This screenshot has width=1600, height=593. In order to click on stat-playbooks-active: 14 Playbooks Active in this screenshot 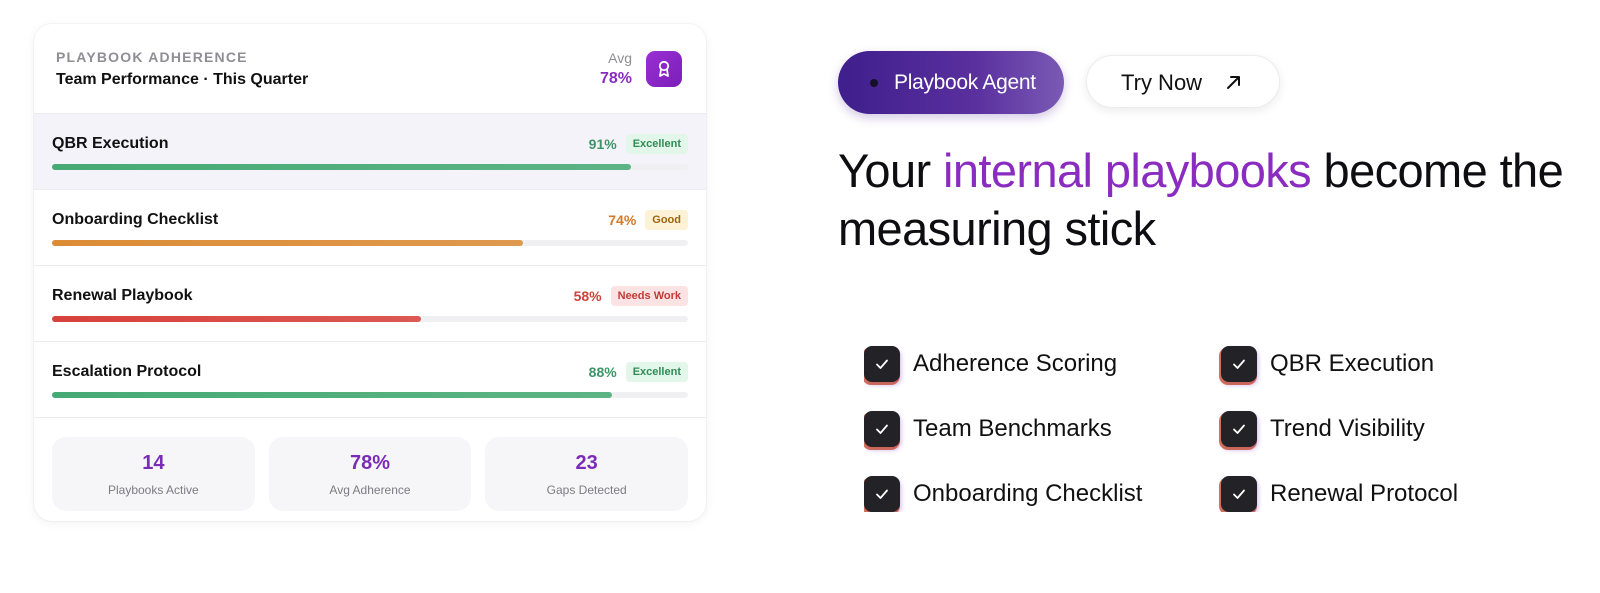, I will do `click(153, 474)`.